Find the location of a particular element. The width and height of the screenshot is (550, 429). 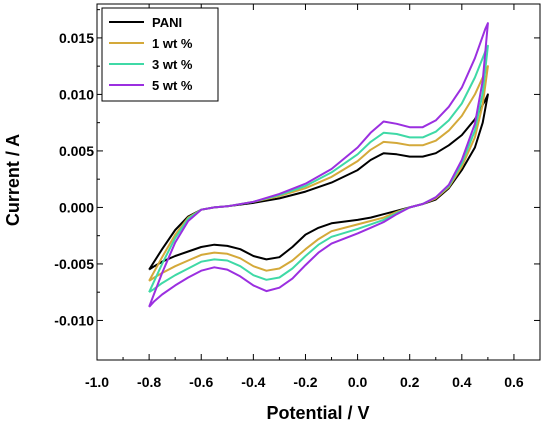

x-tick-label: -0.6 is located at coordinates (201, 382).